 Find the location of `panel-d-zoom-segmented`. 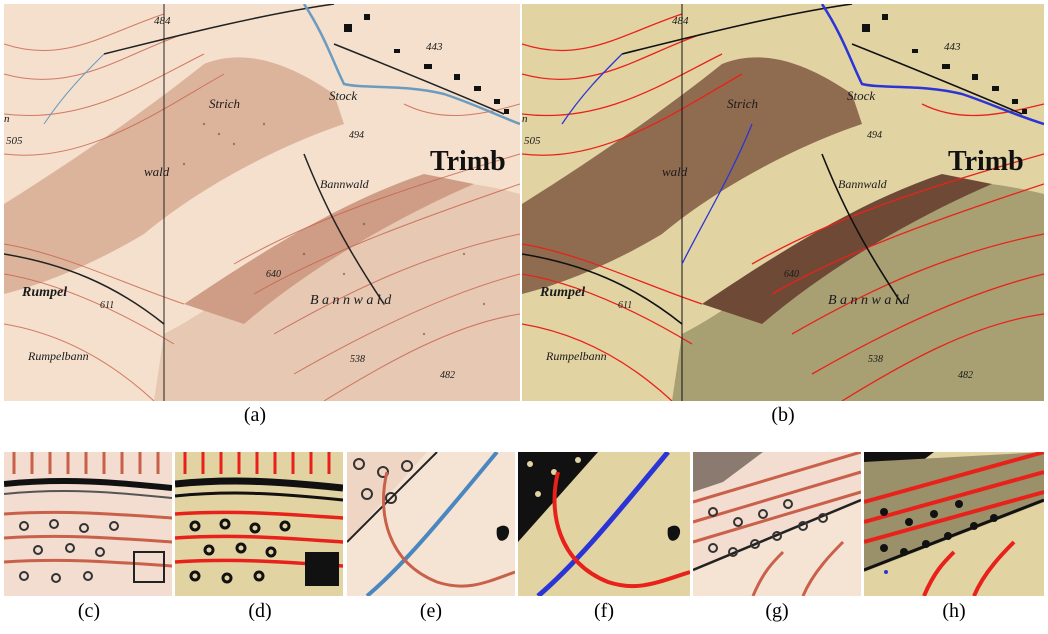

panel-d-zoom-segmented is located at coordinates (259, 524).